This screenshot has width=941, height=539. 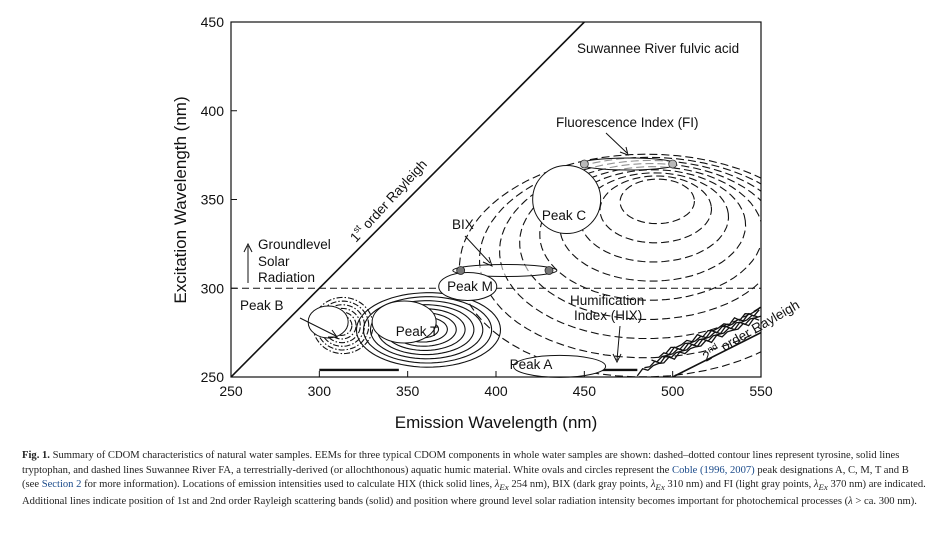 I want to click on solar-label-line1: Groundlevel, so click(x=294, y=244).